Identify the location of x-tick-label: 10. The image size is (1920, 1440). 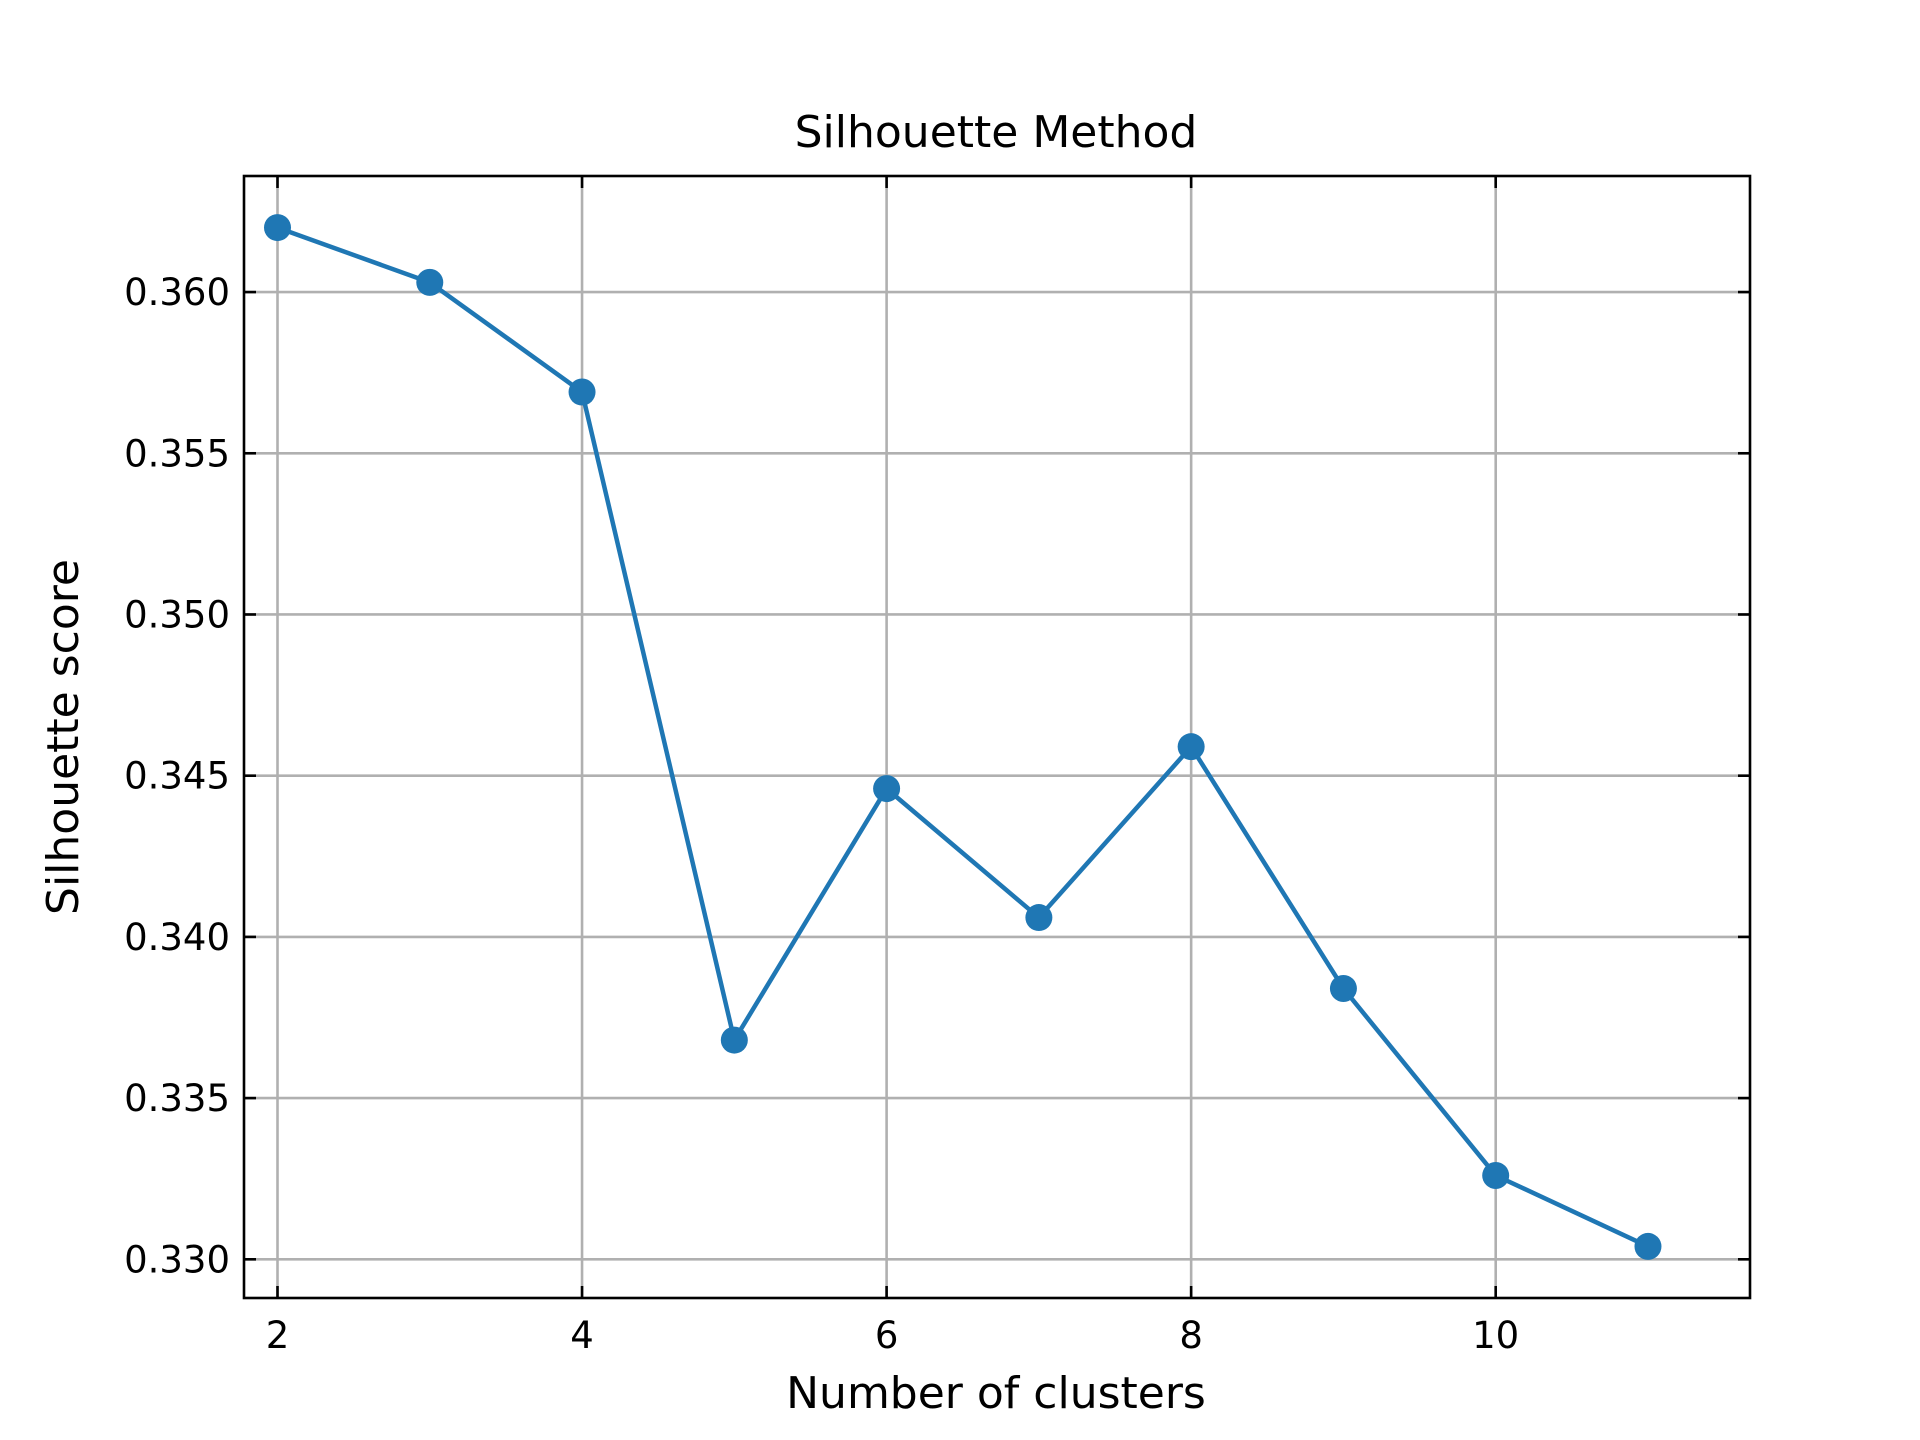
(1495, 1335).